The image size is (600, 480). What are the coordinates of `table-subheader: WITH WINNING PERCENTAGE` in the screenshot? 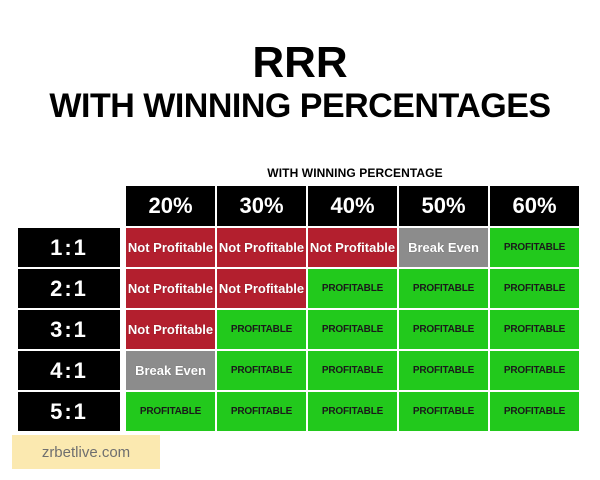 It's located at (355, 173).